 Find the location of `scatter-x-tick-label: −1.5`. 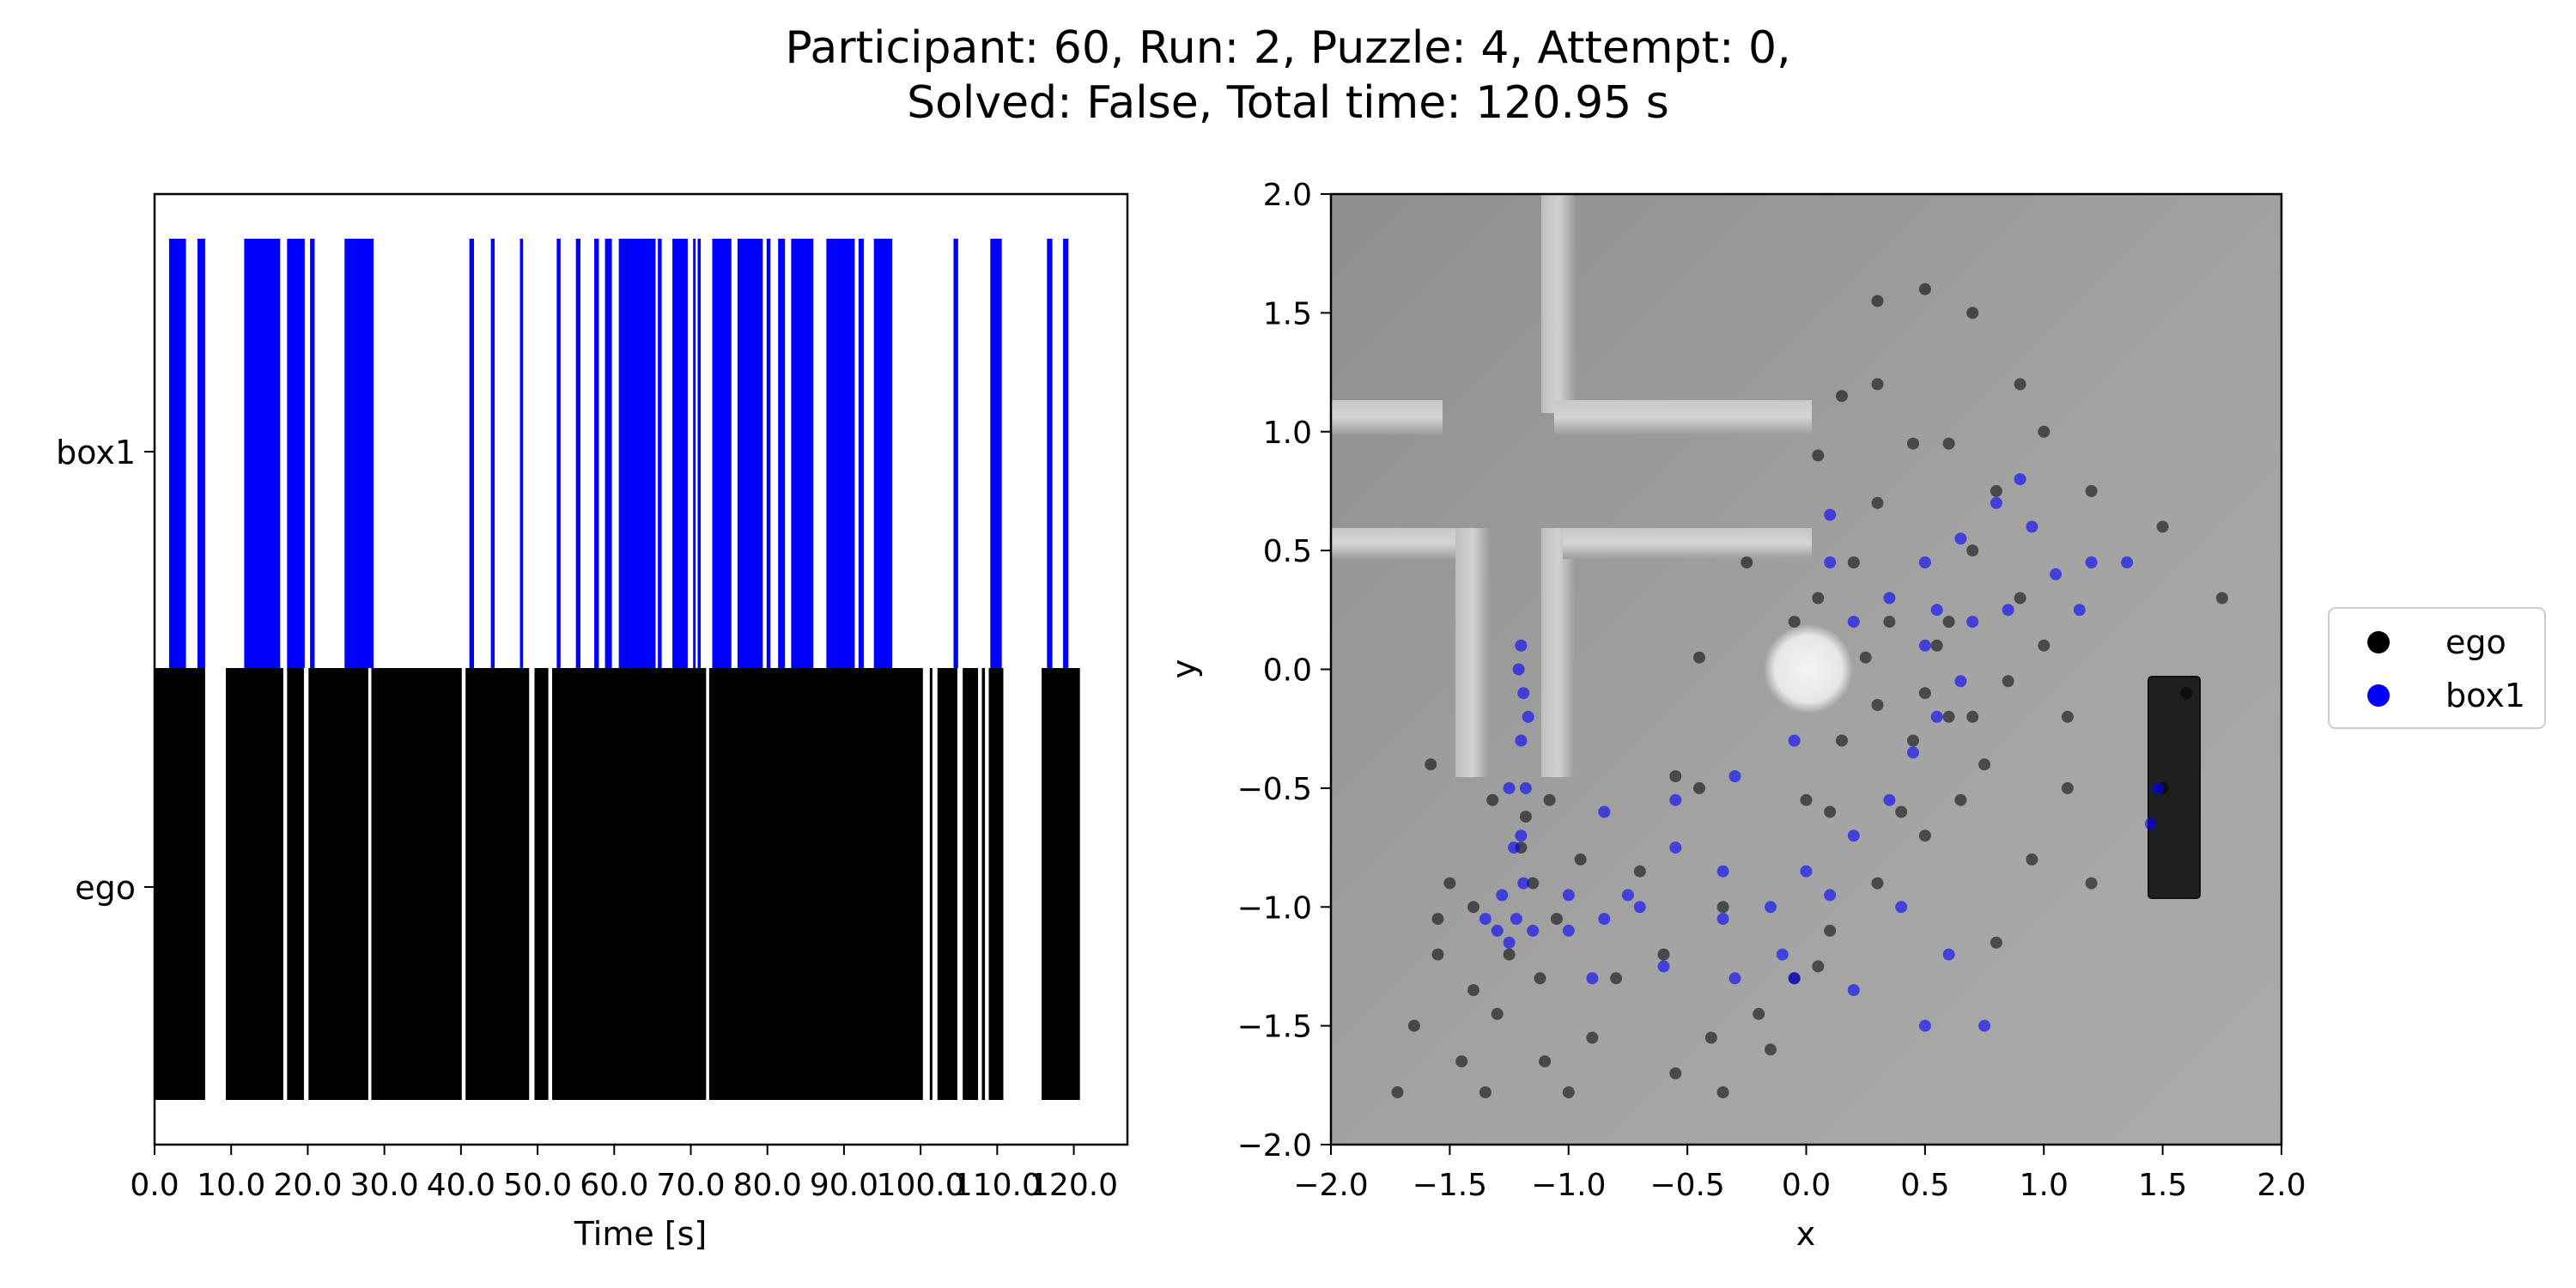

scatter-x-tick-label: −1.5 is located at coordinates (1450, 1185).